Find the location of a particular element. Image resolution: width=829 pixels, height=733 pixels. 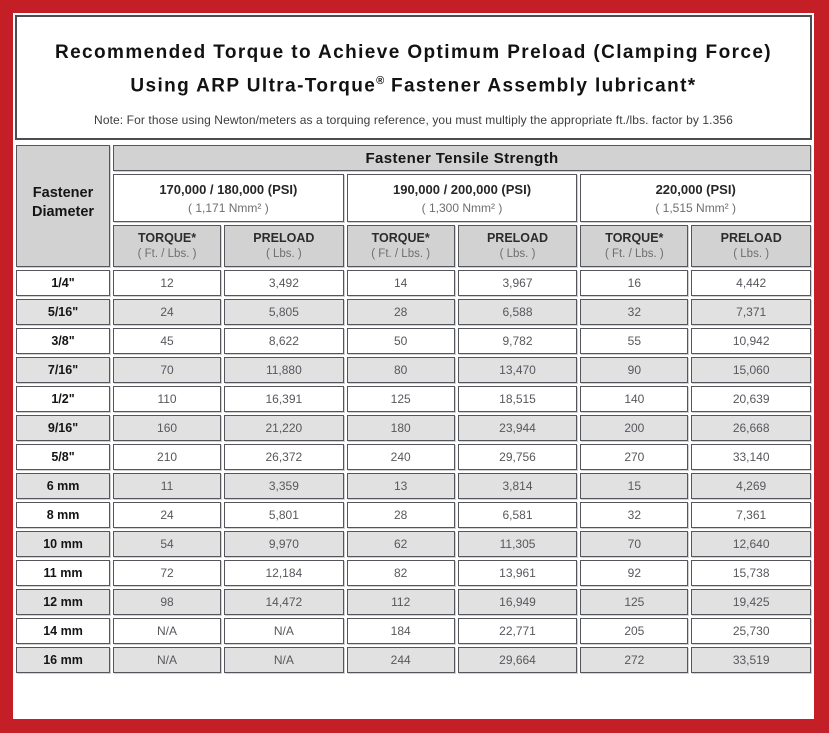

data-cell: 3,814 is located at coordinates (517, 486).